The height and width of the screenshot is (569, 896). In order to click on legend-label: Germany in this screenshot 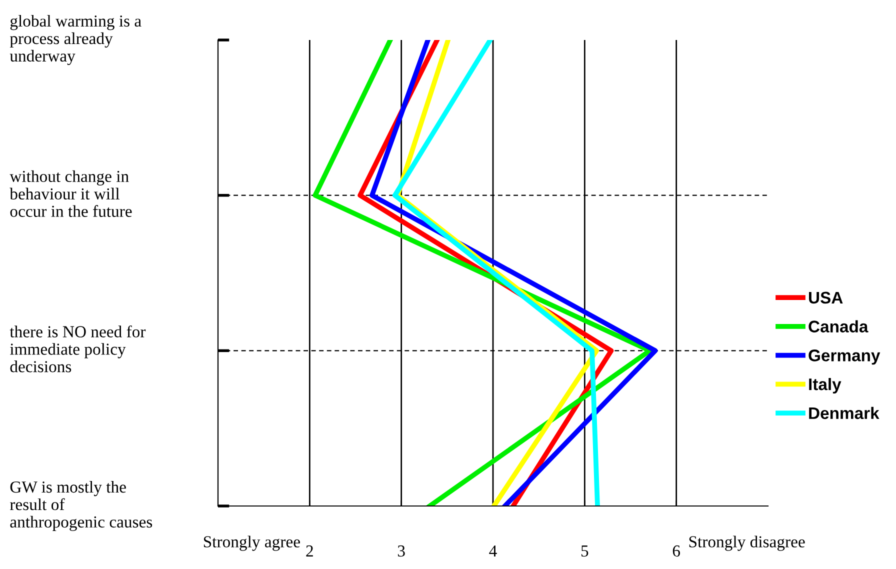, I will do `click(844, 357)`.